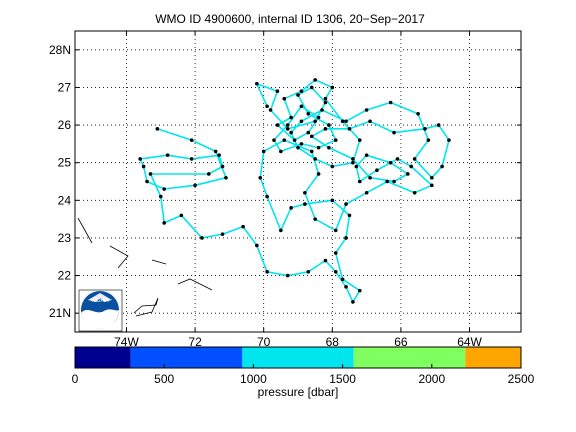 This screenshot has height=432, width=576. What do you see at coordinates (126, 342) in the screenshot?
I see `x-tick-label: 74W` at bounding box center [126, 342].